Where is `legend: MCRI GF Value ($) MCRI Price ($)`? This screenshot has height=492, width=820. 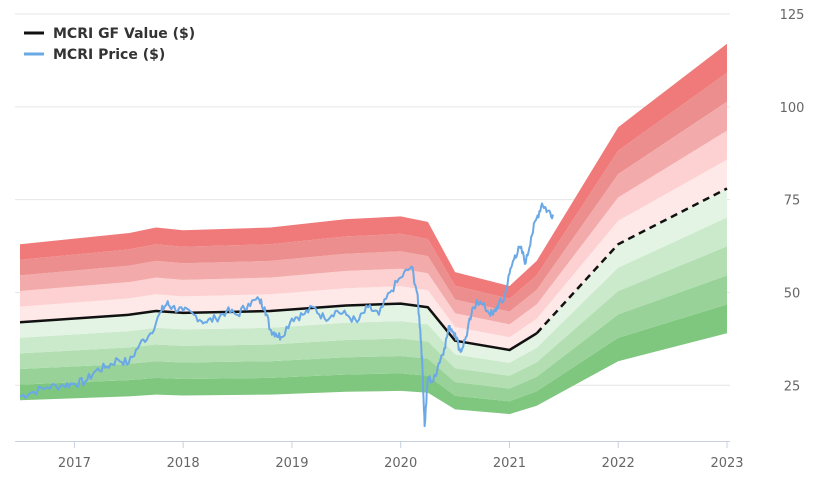
legend: MCRI GF Value ($) MCRI Price ($) is located at coordinates (109, 44).